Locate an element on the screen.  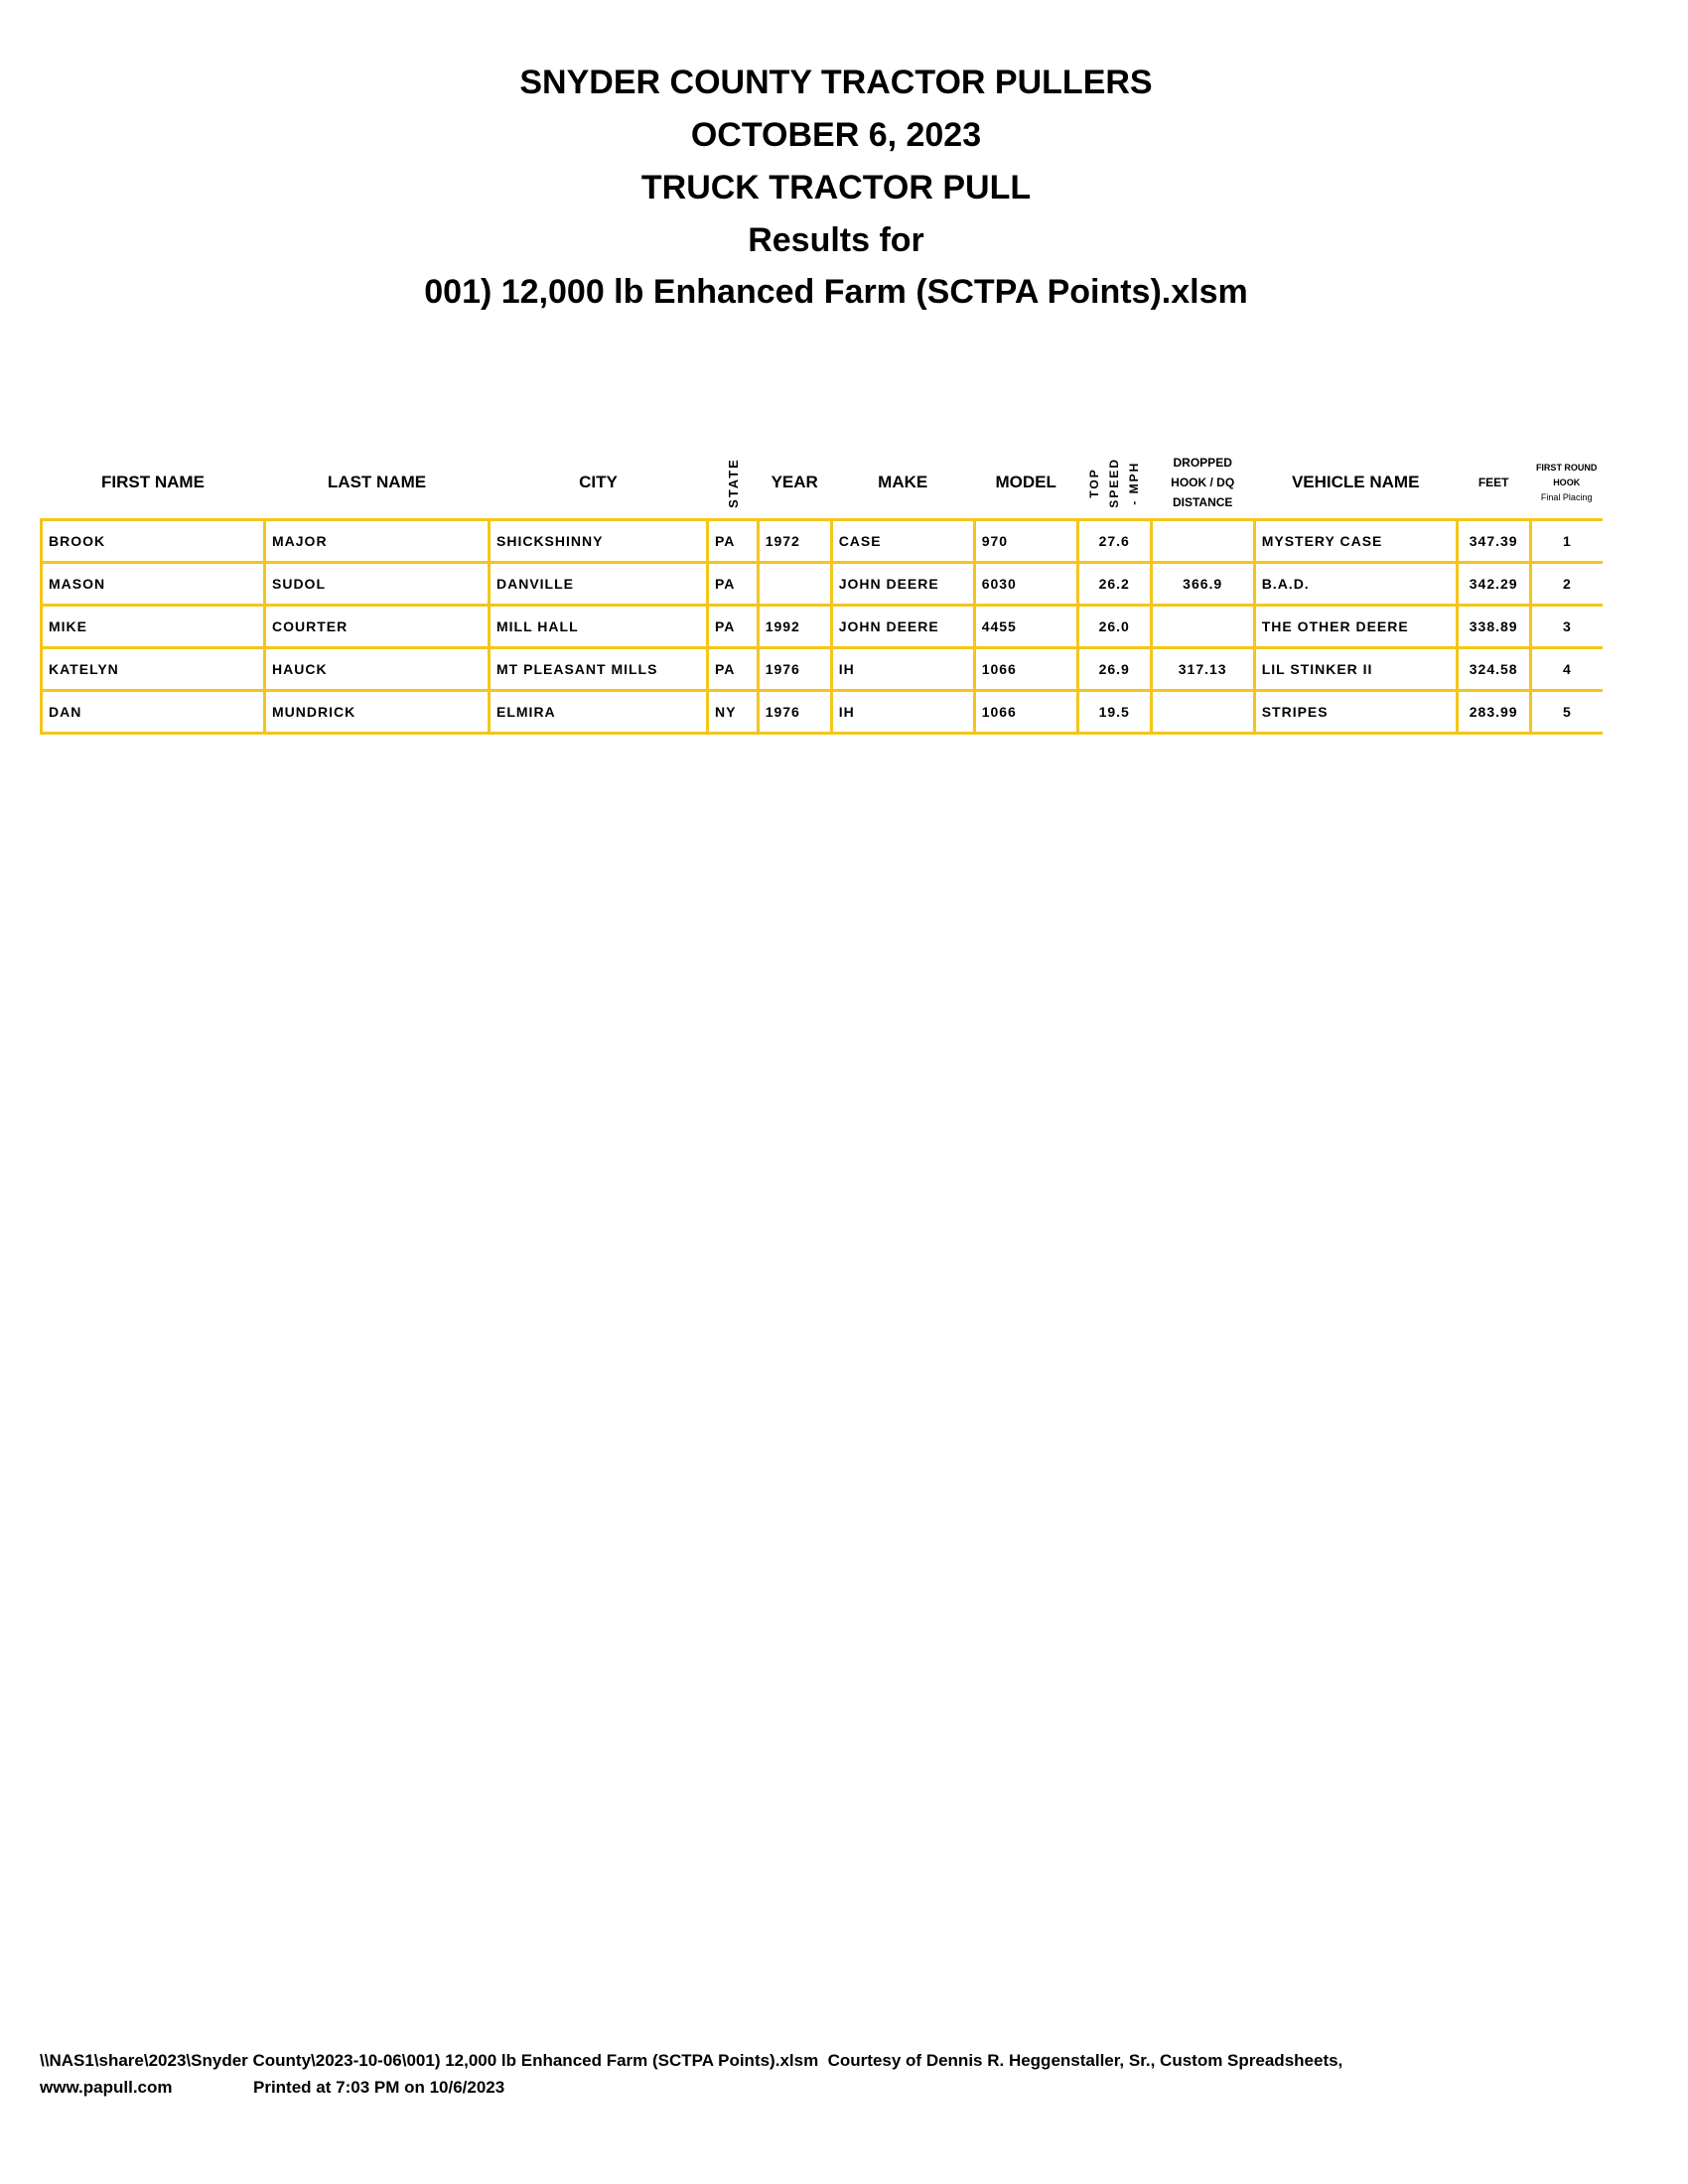
cell-place: 3 is located at coordinates (1566, 626).